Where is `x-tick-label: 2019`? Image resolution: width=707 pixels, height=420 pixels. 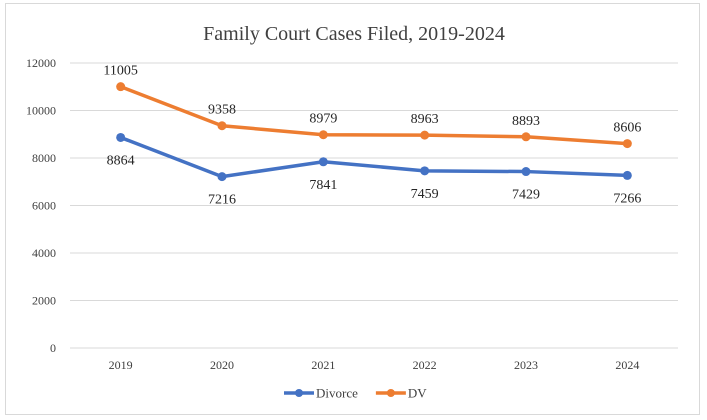
x-tick-label: 2019 is located at coordinates (121, 365).